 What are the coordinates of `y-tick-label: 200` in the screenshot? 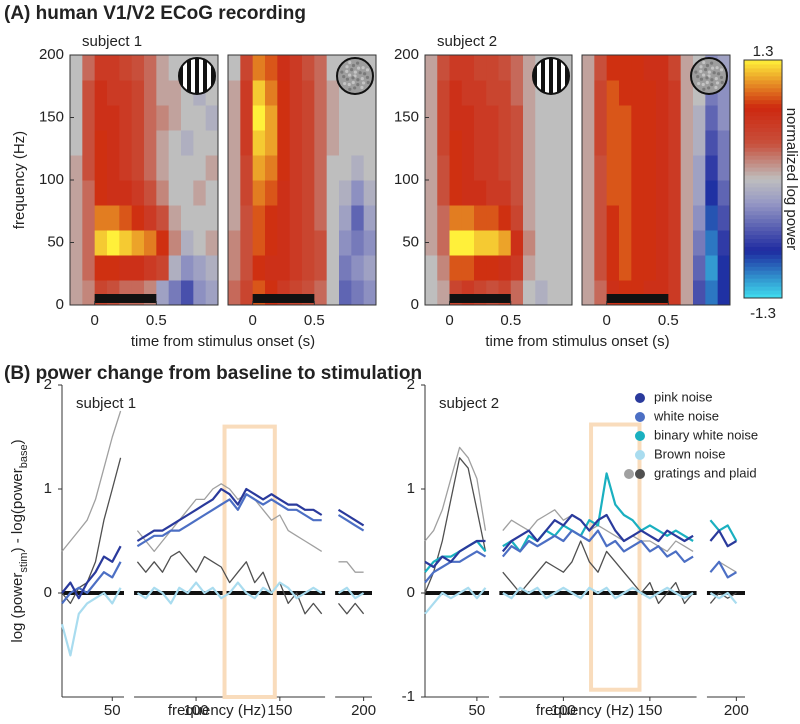 It's located at (406, 54).